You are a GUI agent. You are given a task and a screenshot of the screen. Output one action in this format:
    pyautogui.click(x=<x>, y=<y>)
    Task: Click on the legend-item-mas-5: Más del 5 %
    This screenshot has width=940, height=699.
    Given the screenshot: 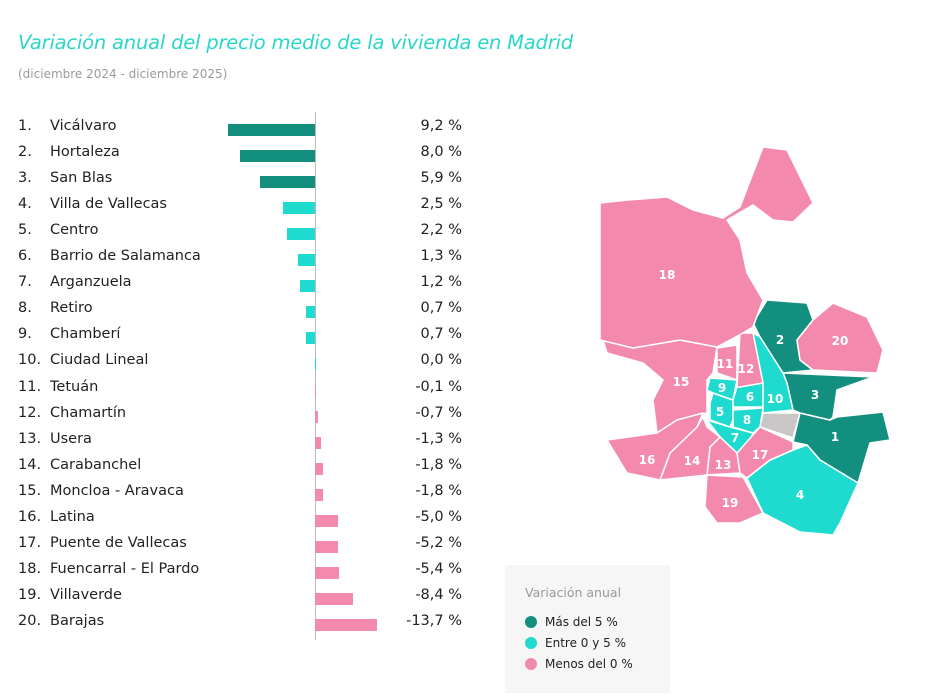 What is the action you would take?
    pyautogui.click(x=571, y=622)
    